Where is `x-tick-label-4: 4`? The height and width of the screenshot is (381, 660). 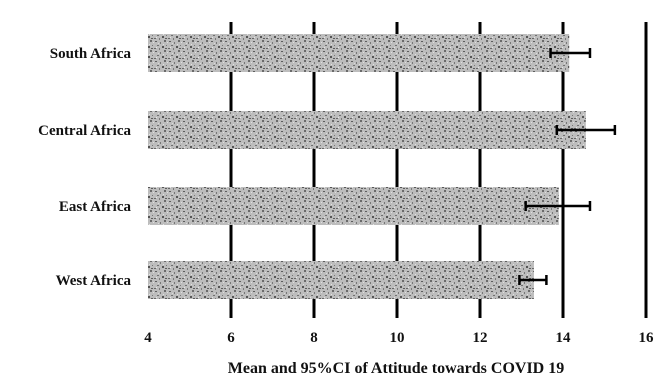
x-tick-label-4: 4 is located at coordinates (148, 338).